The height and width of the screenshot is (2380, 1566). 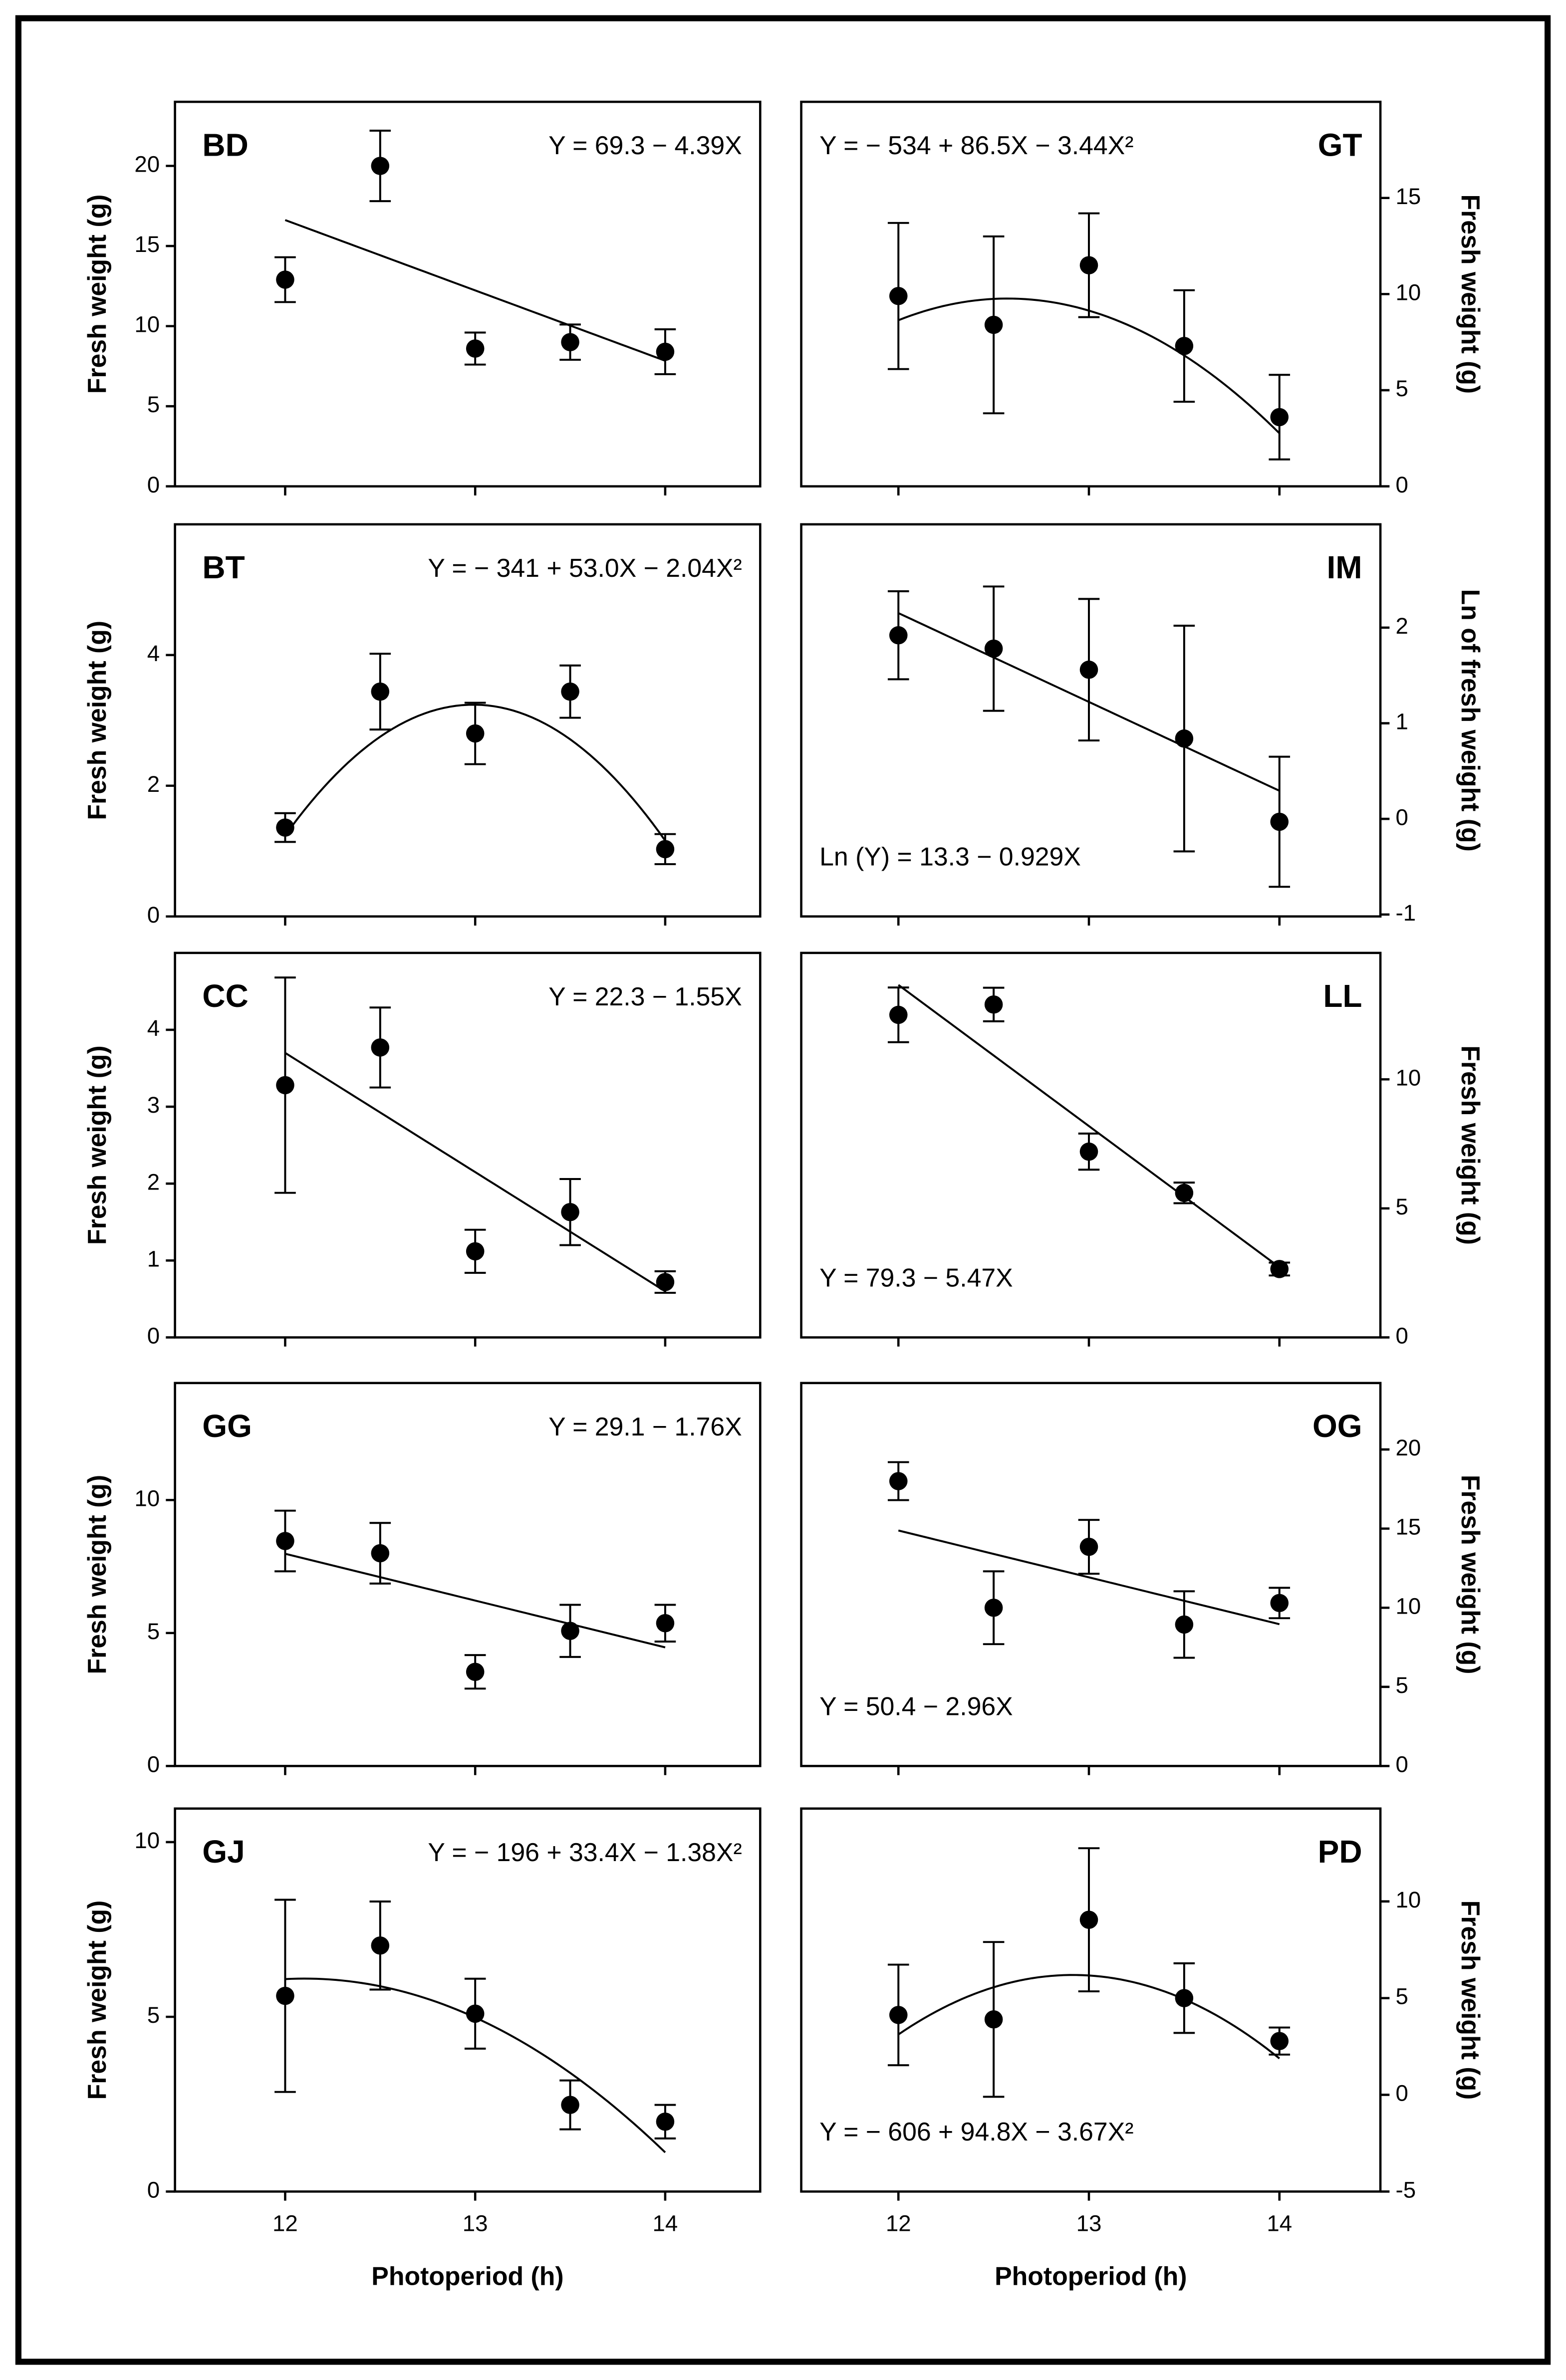 I want to click on panel-label: GT, so click(x=1340, y=145).